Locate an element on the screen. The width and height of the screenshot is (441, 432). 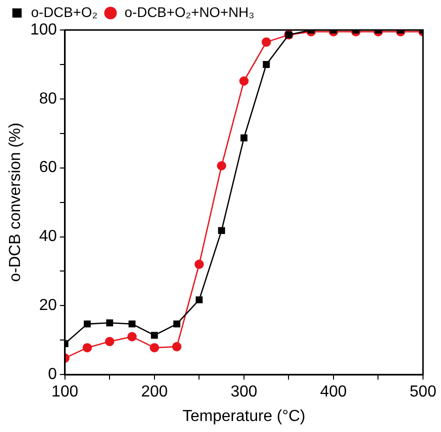
x-tick-label: 200 is located at coordinates (154, 392).